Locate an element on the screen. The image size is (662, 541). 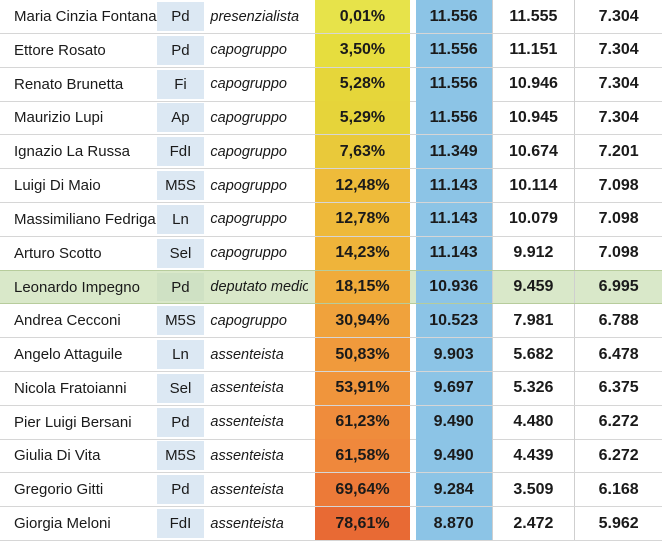
amount-column-2: 5.682 is located at coordinates (533, 354).